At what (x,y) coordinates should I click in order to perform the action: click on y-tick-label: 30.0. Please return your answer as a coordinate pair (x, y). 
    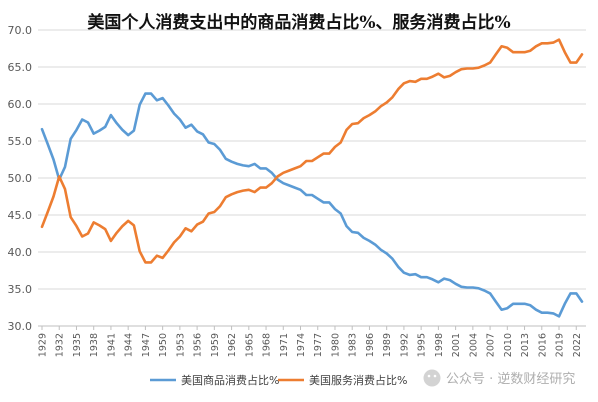
    Looking at the image, I should click on (20, 326).